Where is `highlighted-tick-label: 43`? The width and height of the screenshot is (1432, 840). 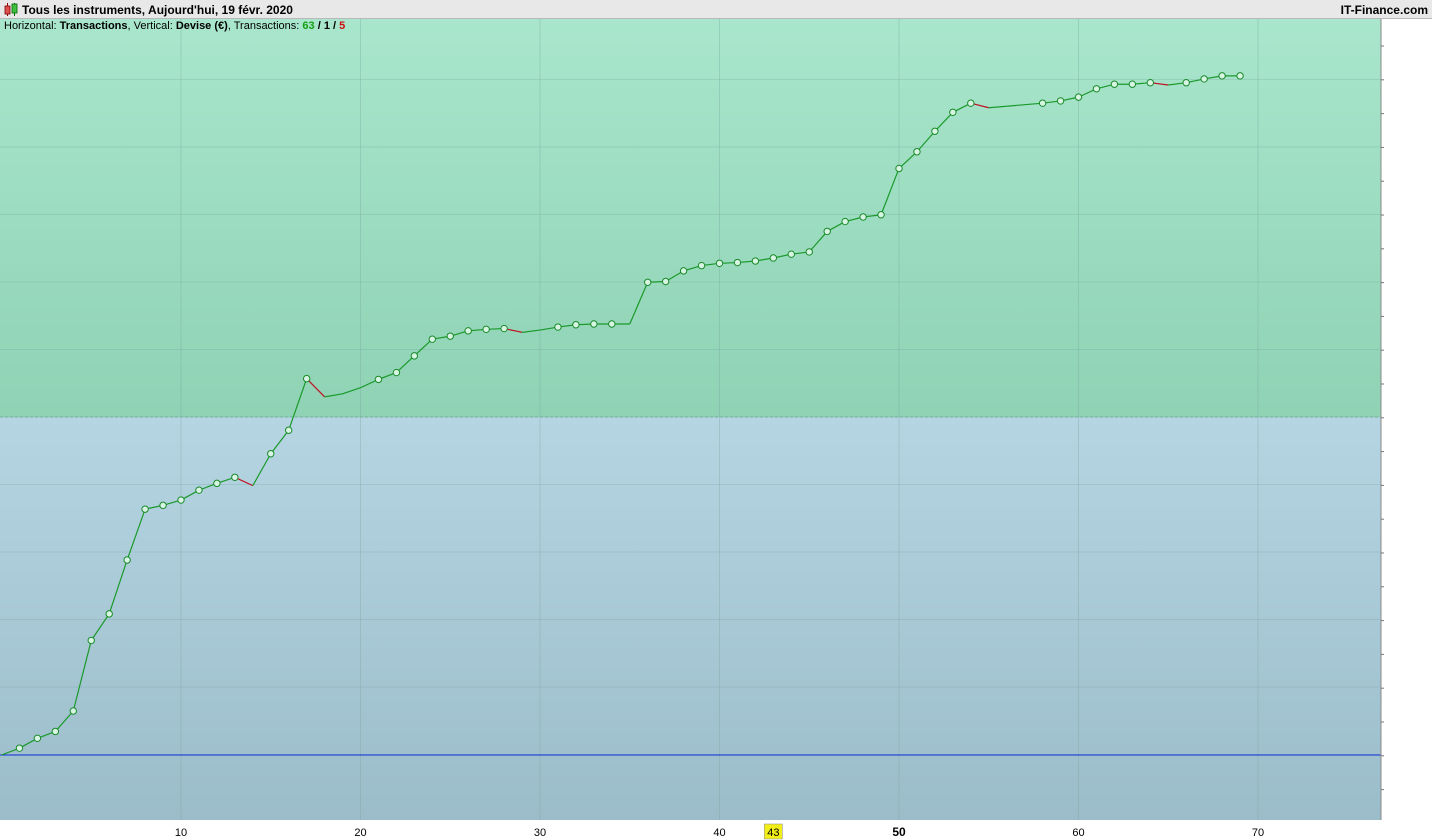
highlighted-tick-label: 43 is located at coordinates (773, 833).